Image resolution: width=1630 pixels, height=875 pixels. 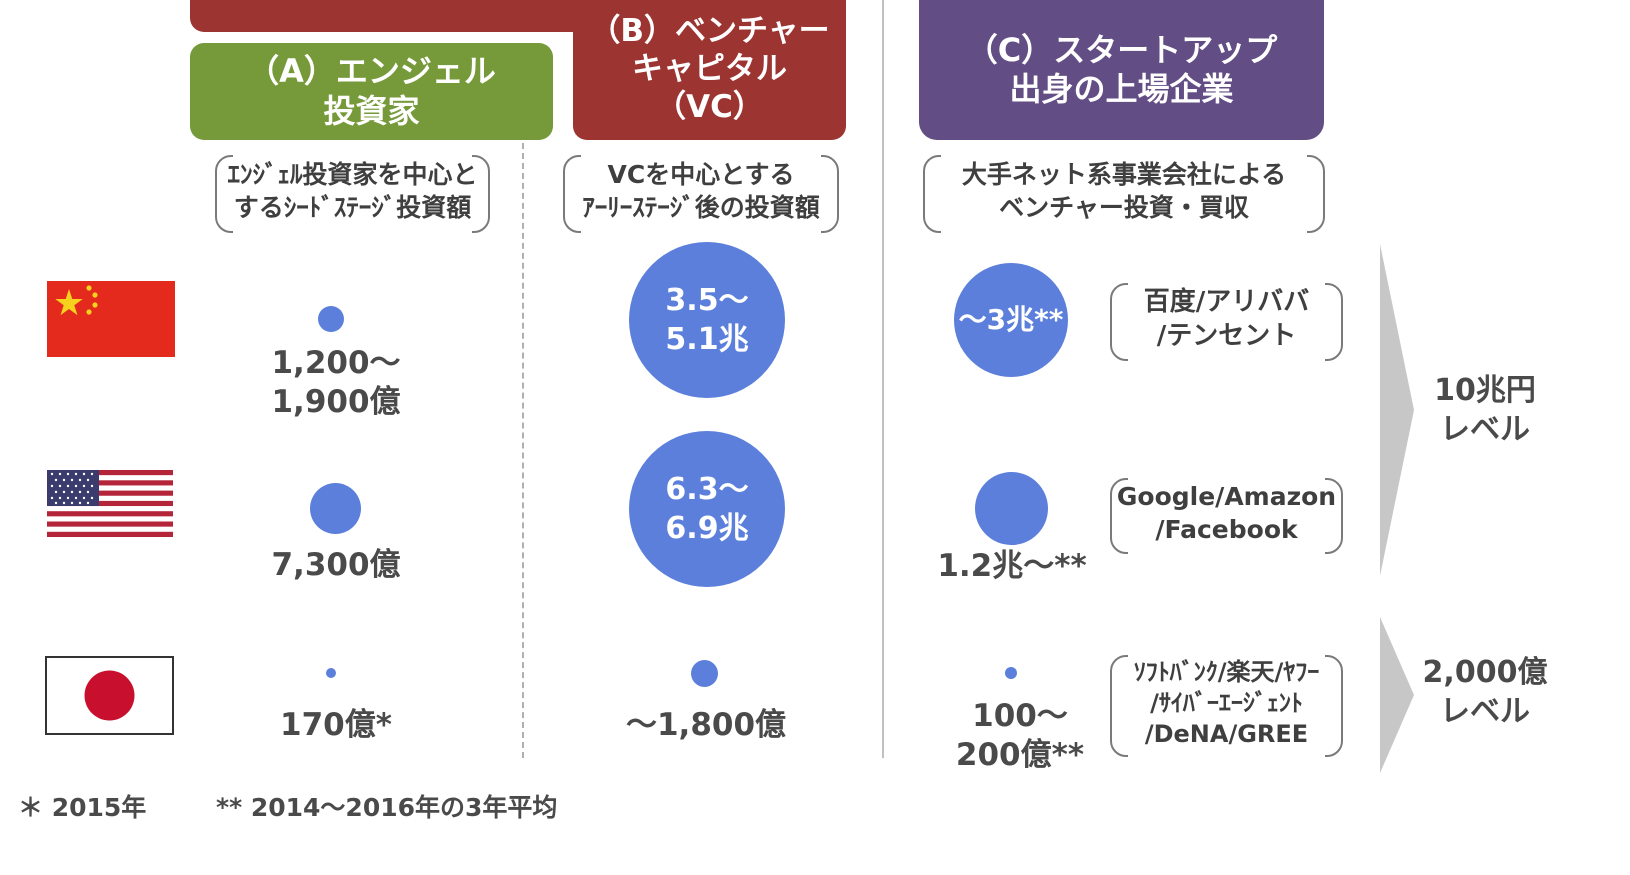 I want to click on companies-usa: Google/Amazon /Facebook, so click(x=1226, y=513).